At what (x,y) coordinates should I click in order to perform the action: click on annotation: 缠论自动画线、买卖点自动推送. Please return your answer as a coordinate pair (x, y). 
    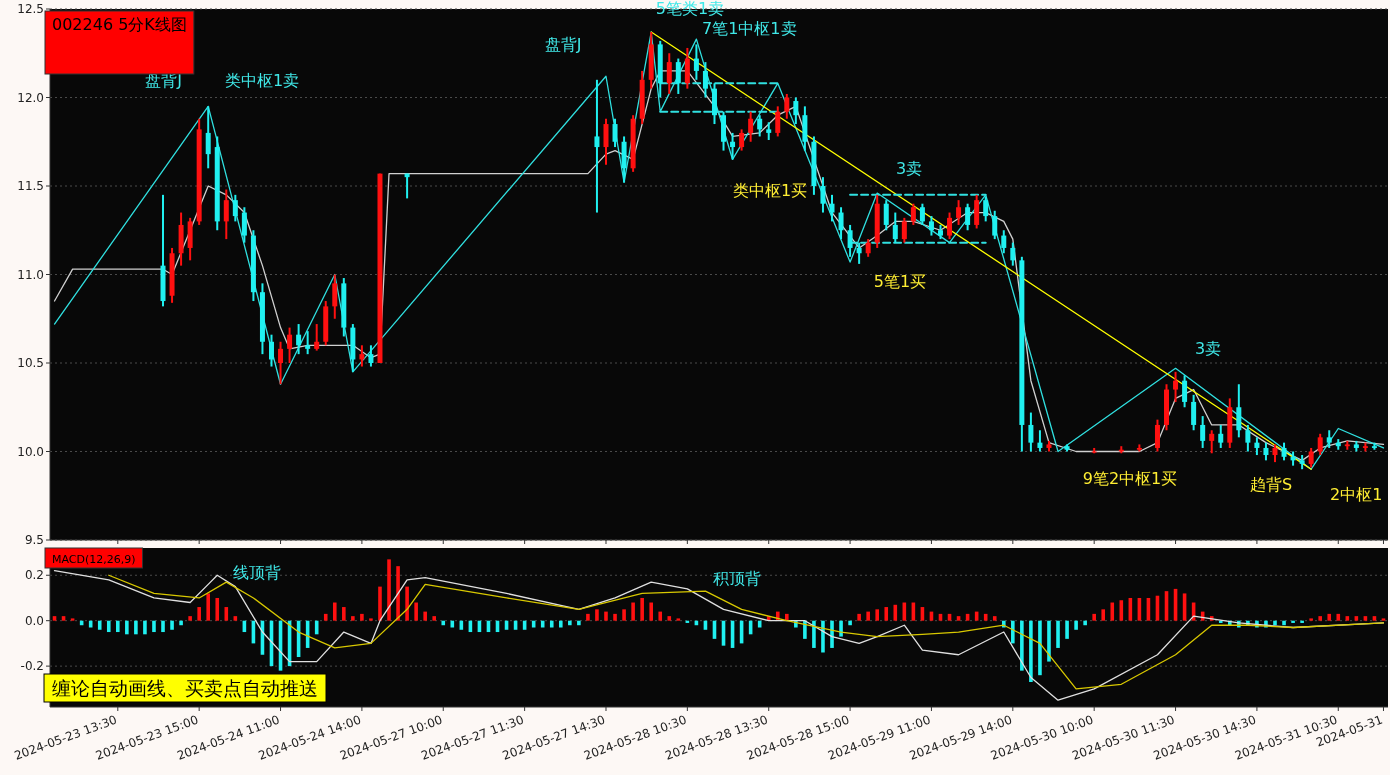
    Looking at the image, I should click on (185, 688).